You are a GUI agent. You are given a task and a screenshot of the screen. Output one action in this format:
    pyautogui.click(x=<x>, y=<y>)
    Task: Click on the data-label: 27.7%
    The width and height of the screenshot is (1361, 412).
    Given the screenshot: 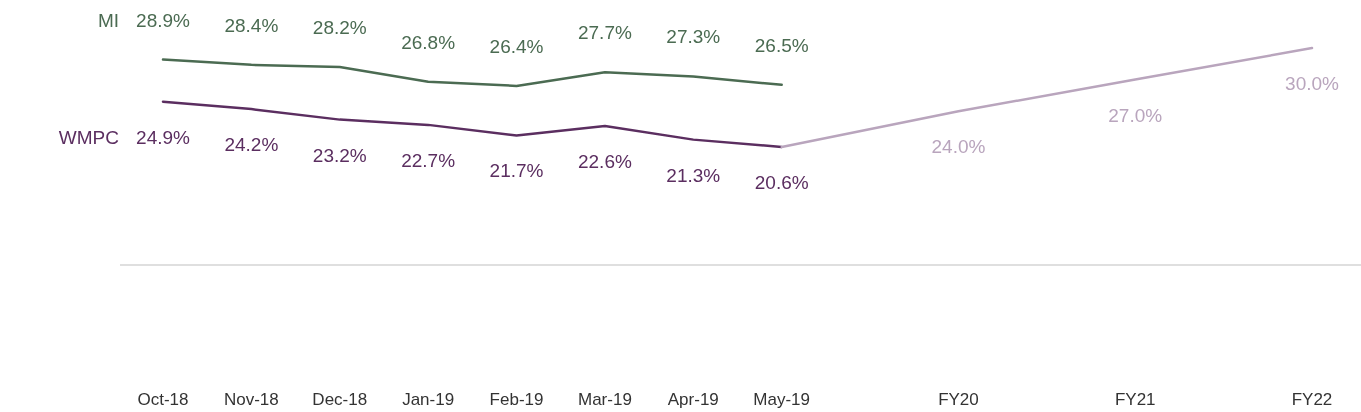 What is the action you would take?
    pyautogui.click(x=604, y=33)
    